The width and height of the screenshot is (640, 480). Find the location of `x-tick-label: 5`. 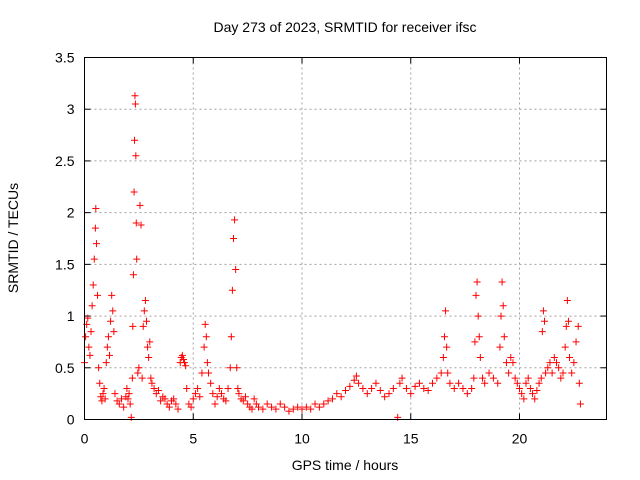

x-tick-label: 5 is located at coordinates (193, 439).